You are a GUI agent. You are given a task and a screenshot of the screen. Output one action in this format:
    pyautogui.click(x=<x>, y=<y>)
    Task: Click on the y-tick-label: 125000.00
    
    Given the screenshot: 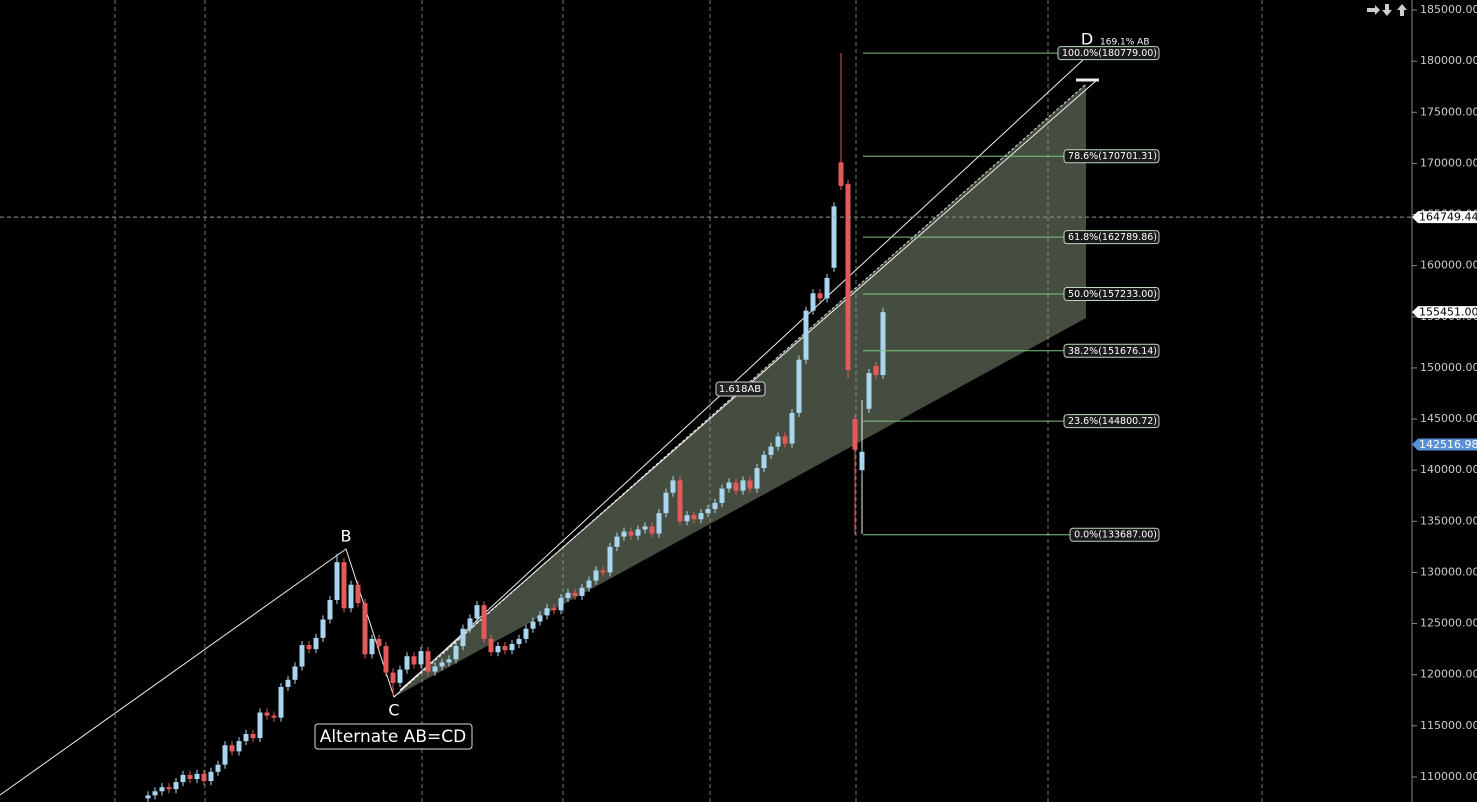 What is the action you would take?
    pyautogui.click(x=1448, y=623)
    